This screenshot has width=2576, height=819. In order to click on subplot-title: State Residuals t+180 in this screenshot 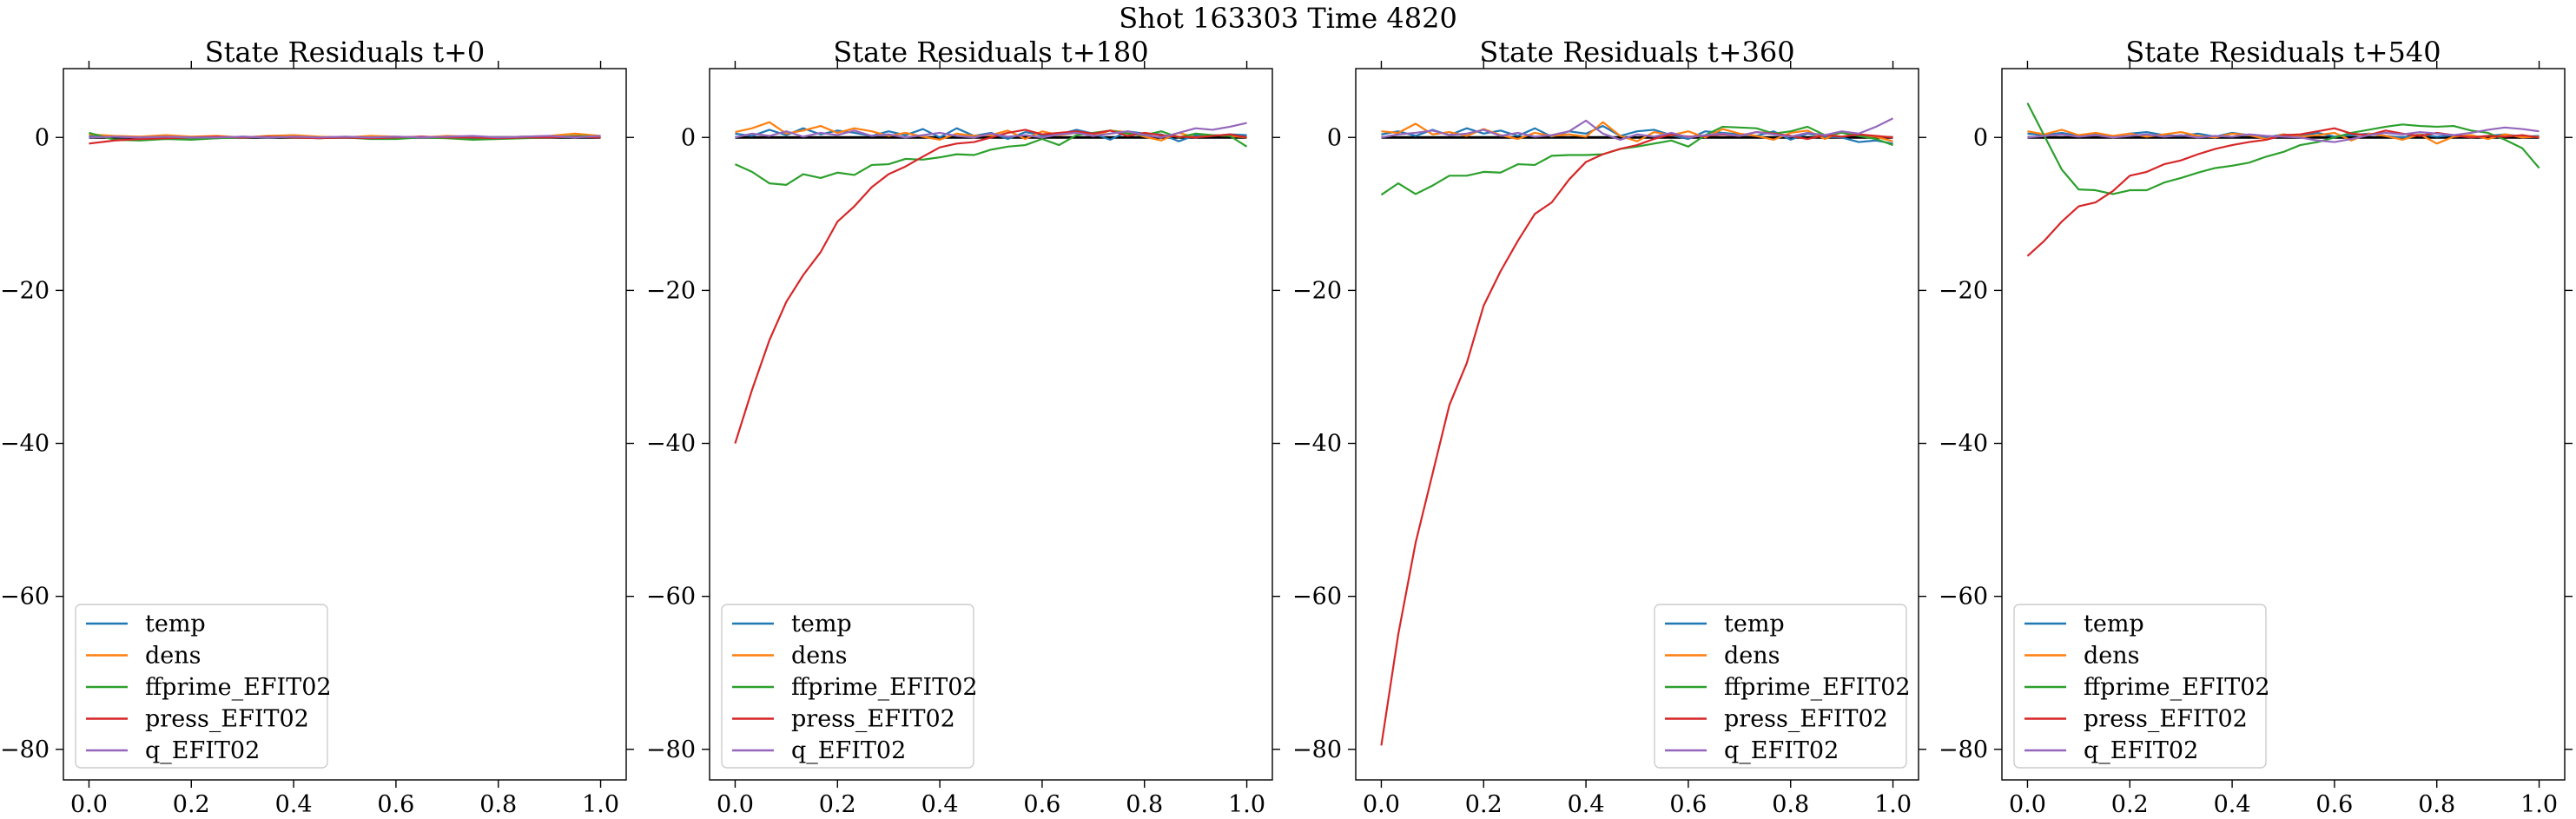, I will do `click(990, 52)`.